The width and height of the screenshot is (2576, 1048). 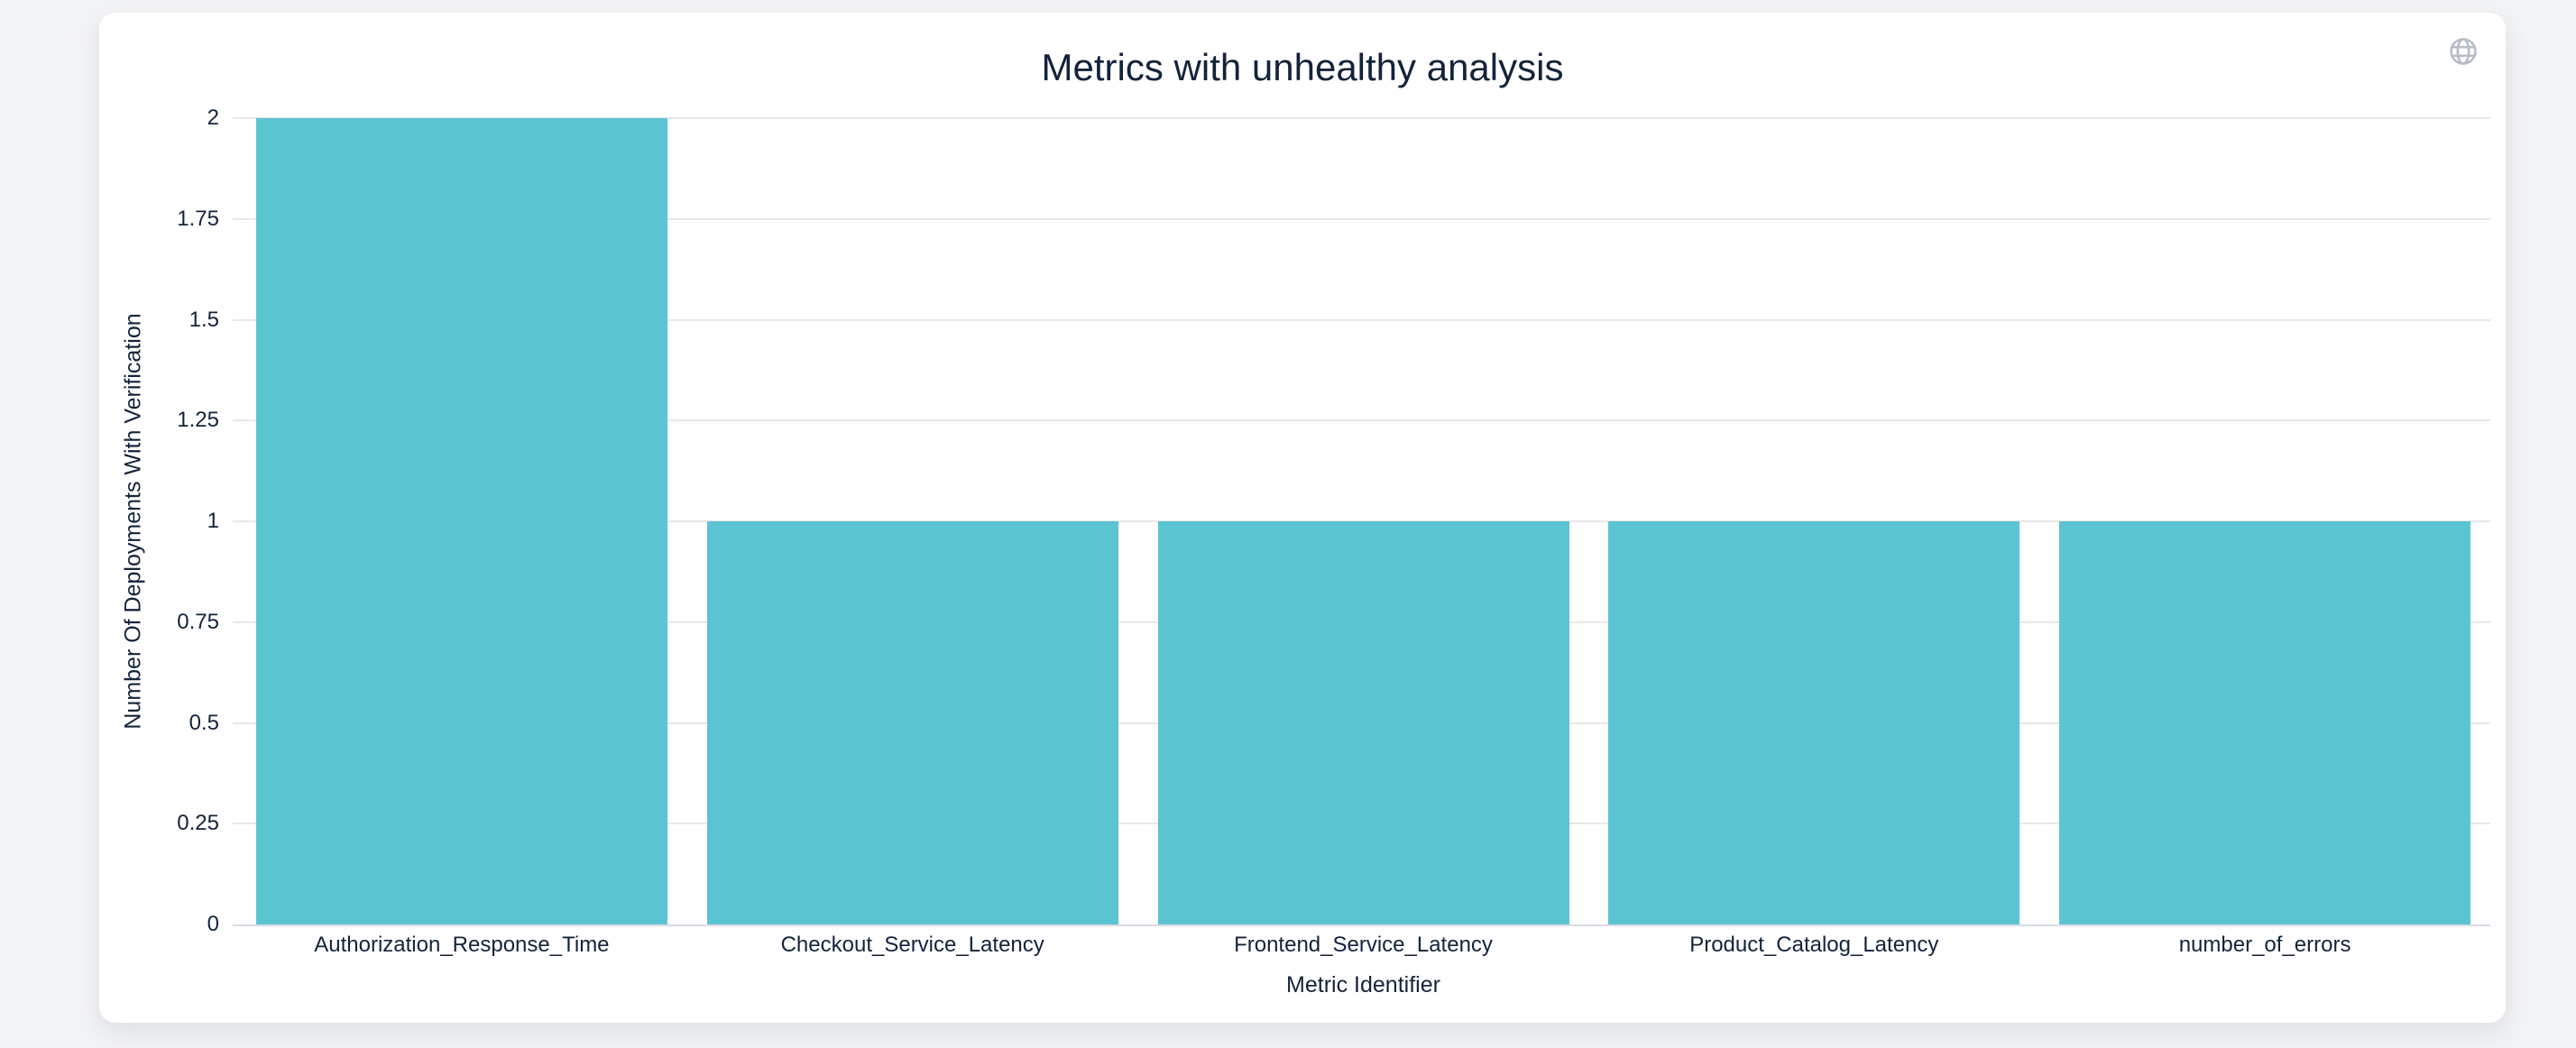 What do you see at coordinates (198, 421) in the screenshot?
I see `y-tick-label: 1.25` at bounding box center [198, 421].